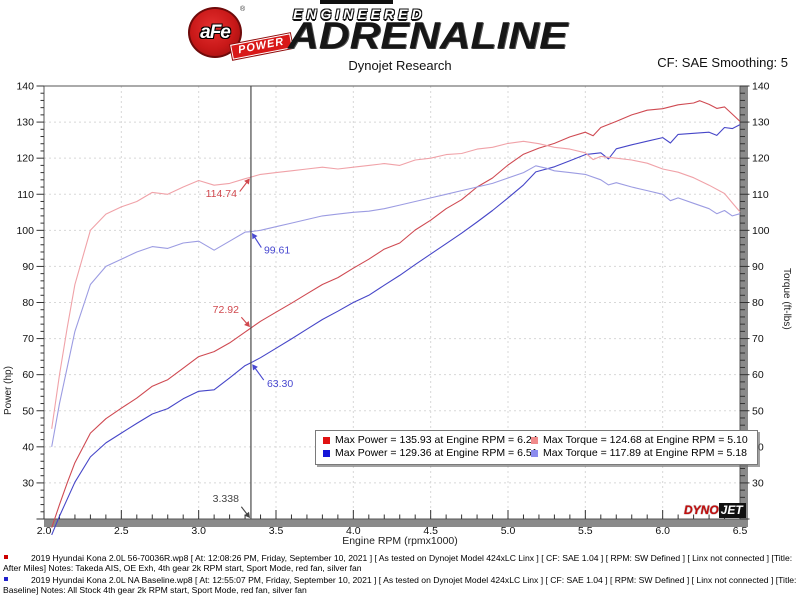  I want to click on svg-text: 2.0, so click(44, 531).